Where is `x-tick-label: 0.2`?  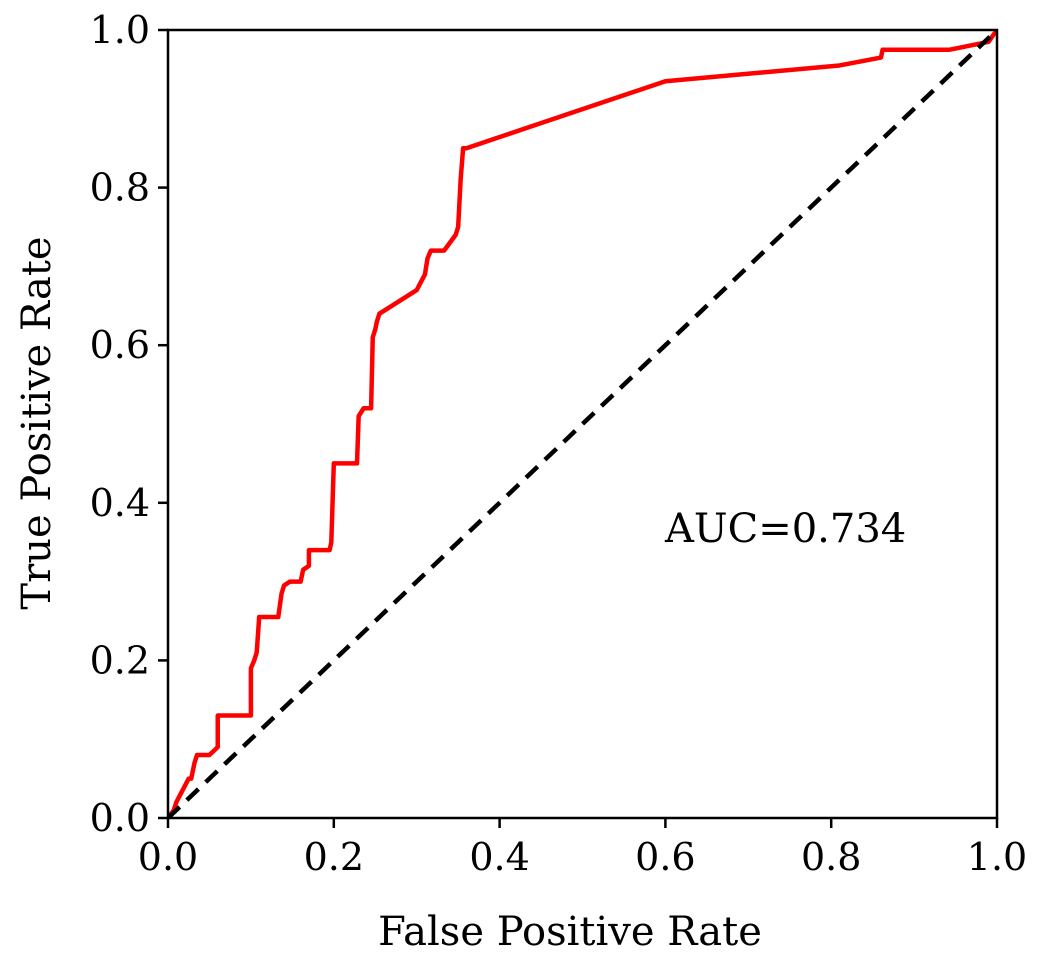 x-tick-label: 0.2 is located at coordinates (334, 857).